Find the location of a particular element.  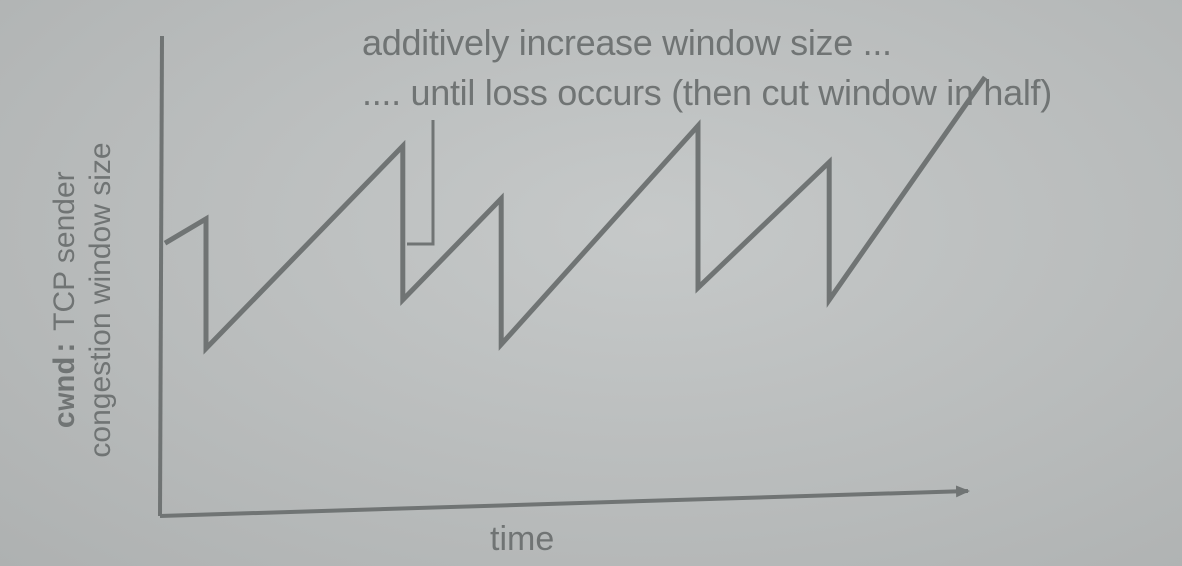

y-axis-label-line1: TCP sender is located at coordinates (64, 251).